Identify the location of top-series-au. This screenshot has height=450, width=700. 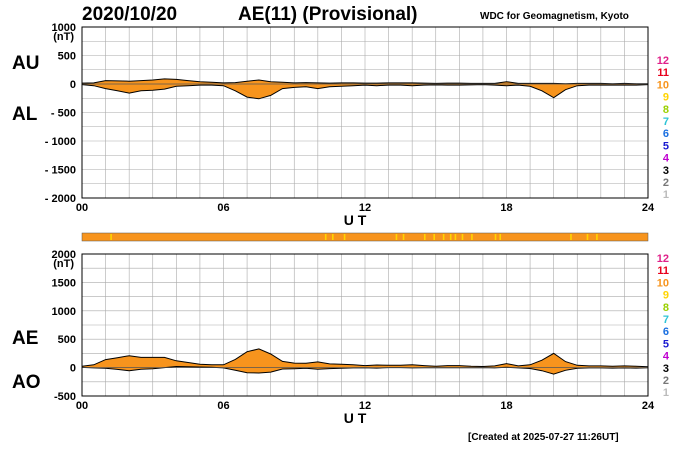
(364, 81).